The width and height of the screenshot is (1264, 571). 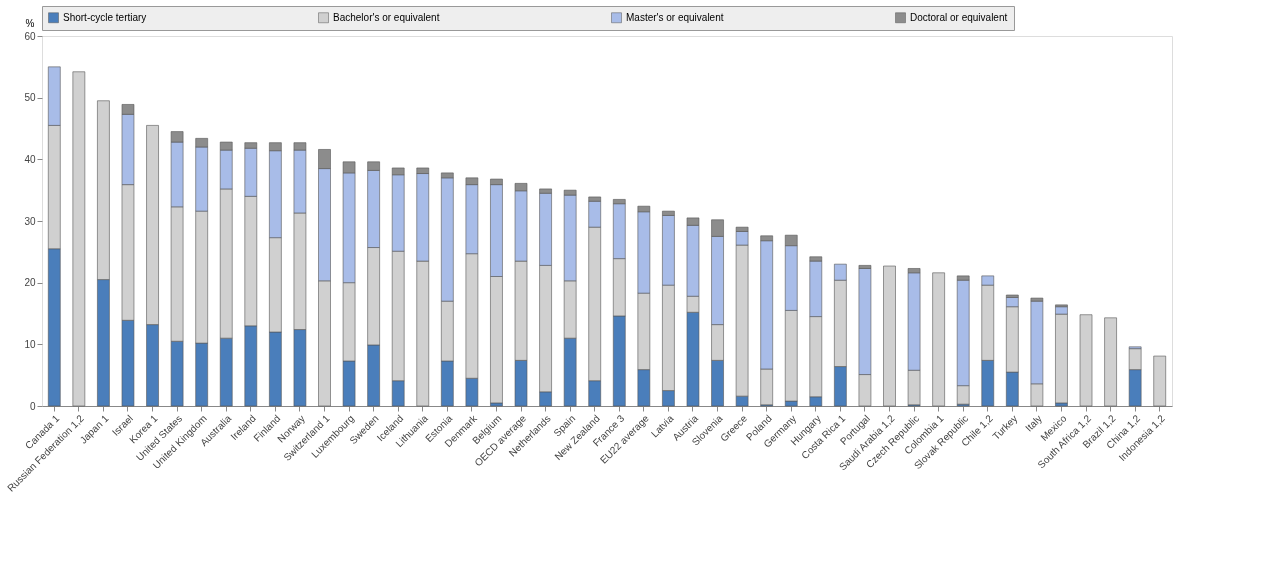 I want to click on y-tick-label: 40, so click(x=30, y=159).